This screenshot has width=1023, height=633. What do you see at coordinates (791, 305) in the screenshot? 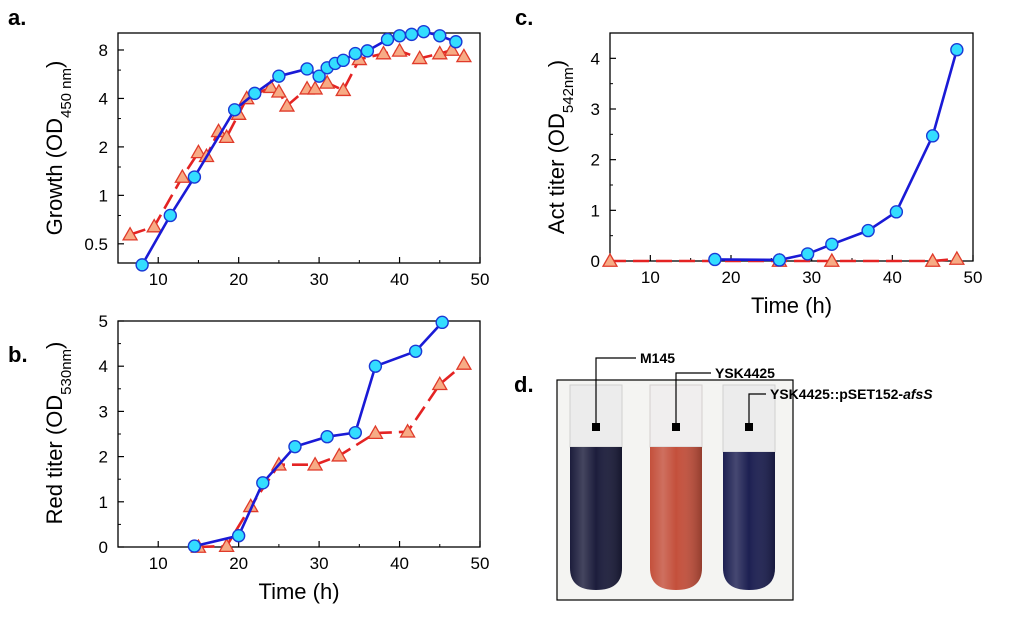
I see `x-axis-label-c: Time (h)` at bounding box center [791, 305].